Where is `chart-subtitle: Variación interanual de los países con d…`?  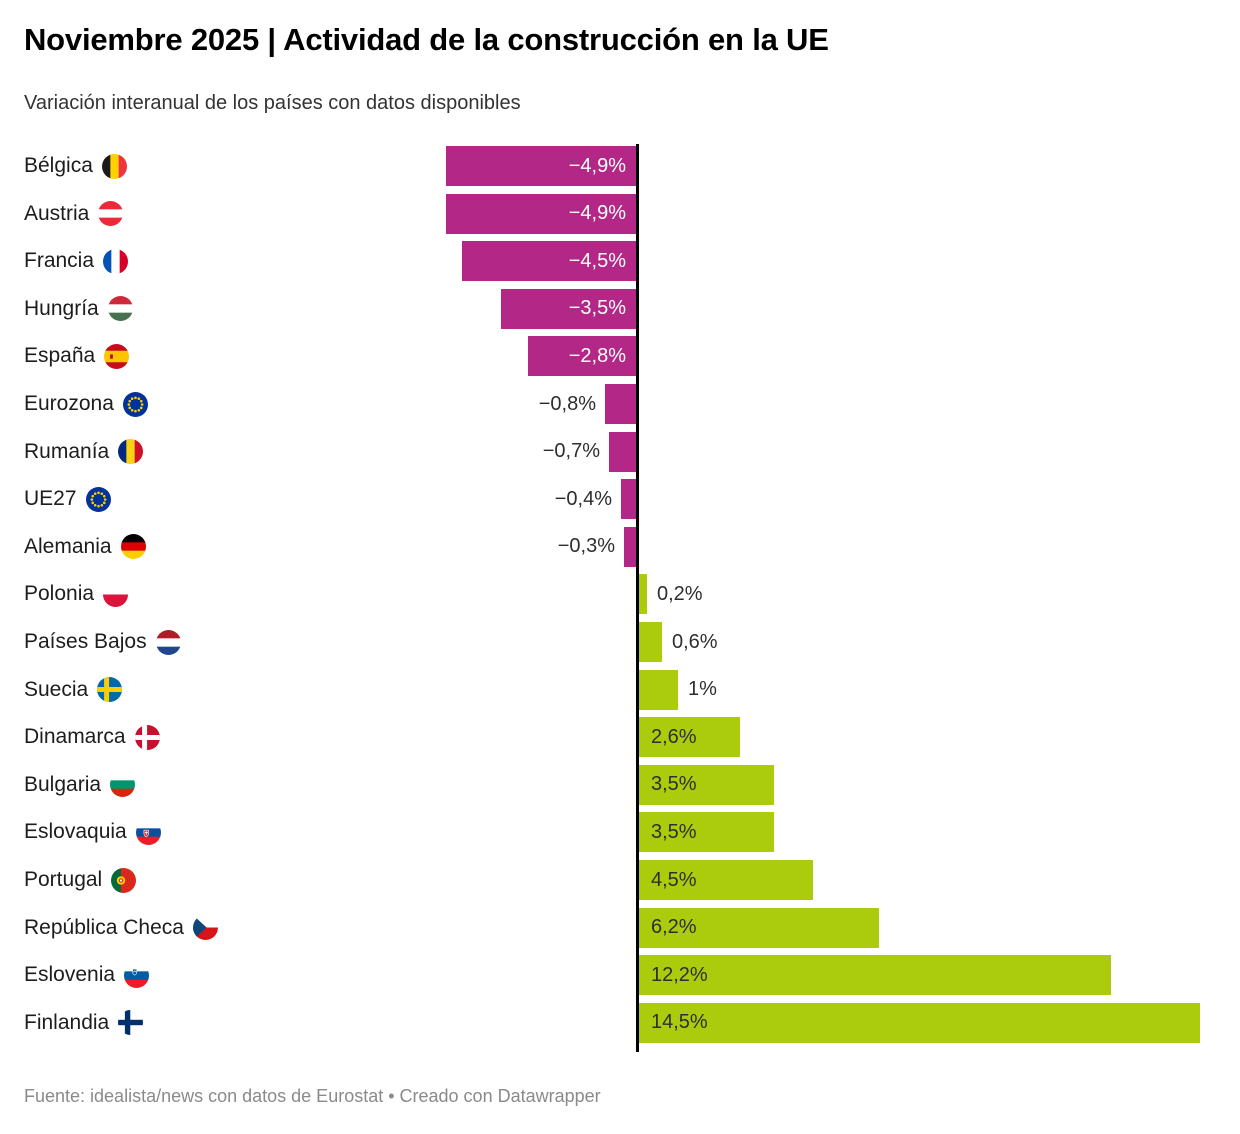 chart-subtitle: Variación interanual de los países con d… is located at coordinates (272, 103).